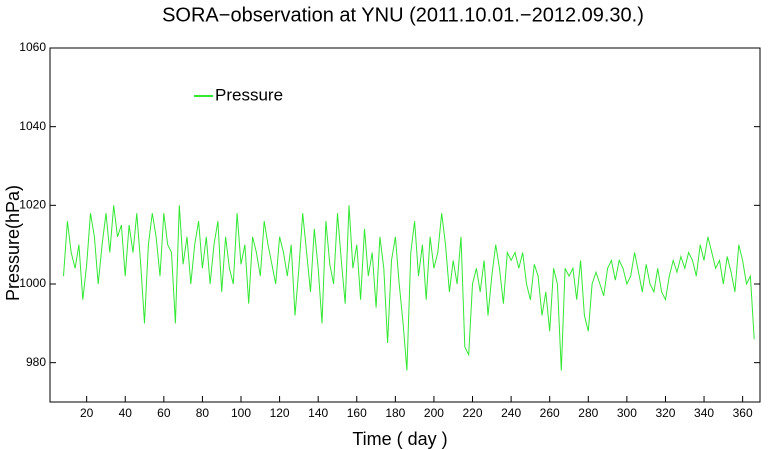  I want to click on y-tick-label: 1020, so click(32, 205).